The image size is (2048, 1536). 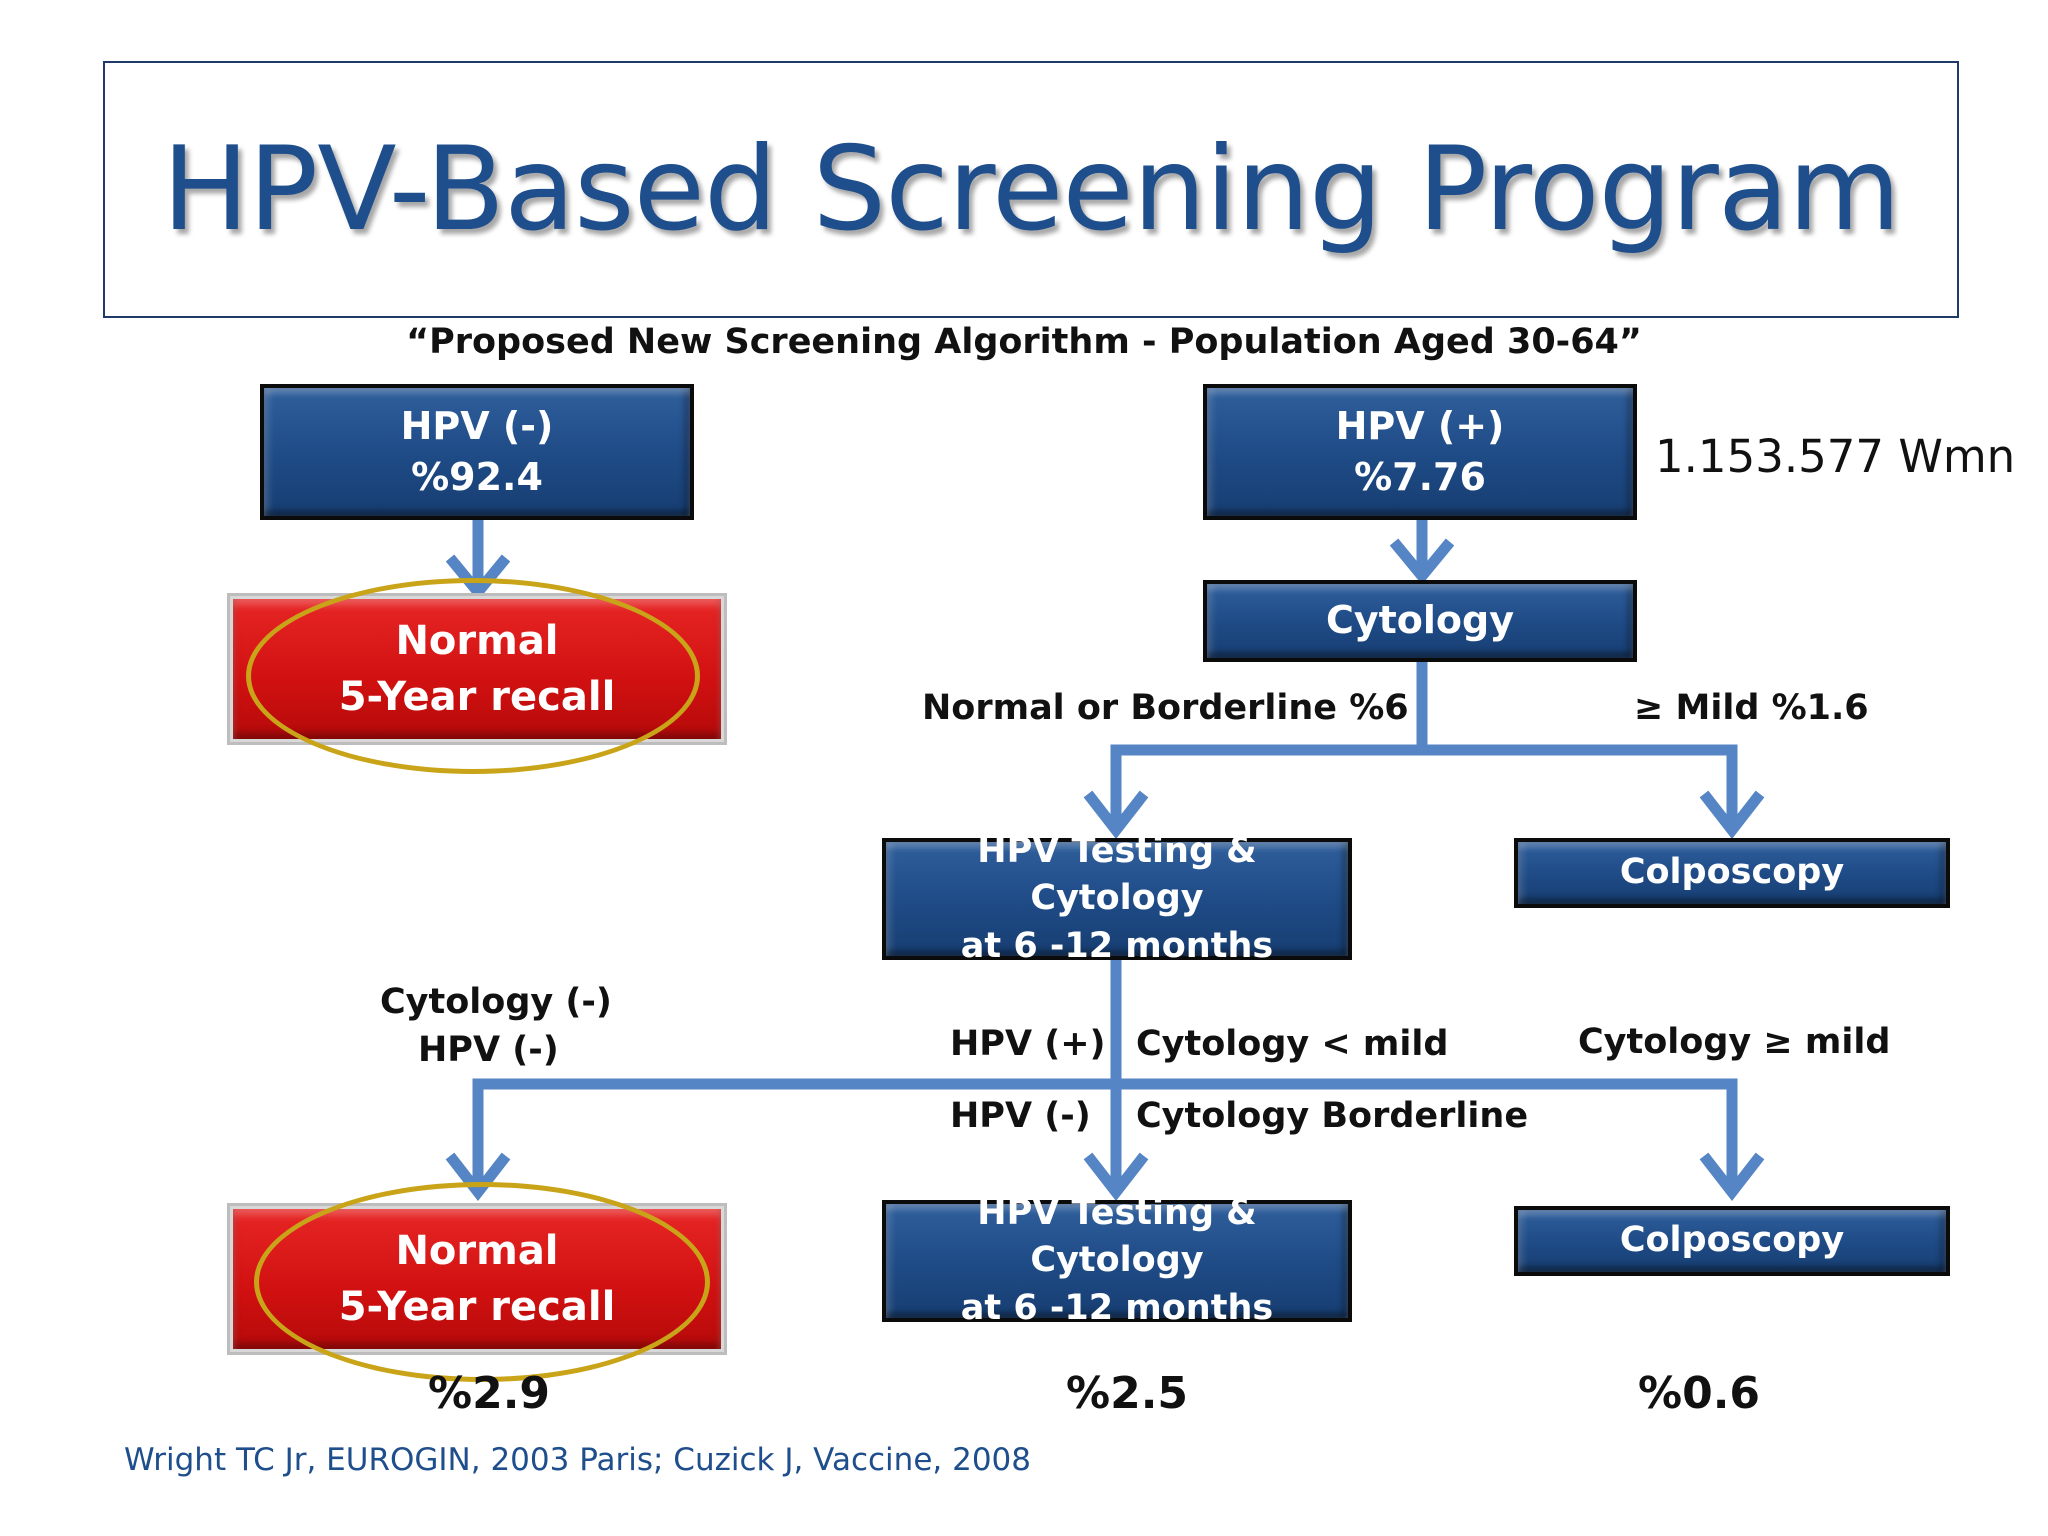 What do you see at coordinates (1117, 1237) in the screenshot?
I see `hpv-testing-2-line1: HPV Testing & Cytology` at bounding box center [1117, 1237].